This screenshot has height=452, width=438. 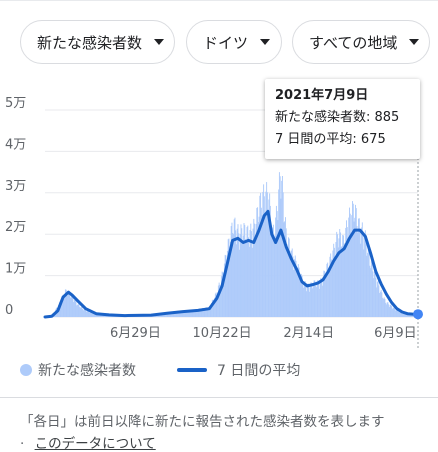 I want to click on data-tooltip: 2021年7月9日 新たな感染者数: 885 7 日間の平均: 675, so click(x=342, y=119).